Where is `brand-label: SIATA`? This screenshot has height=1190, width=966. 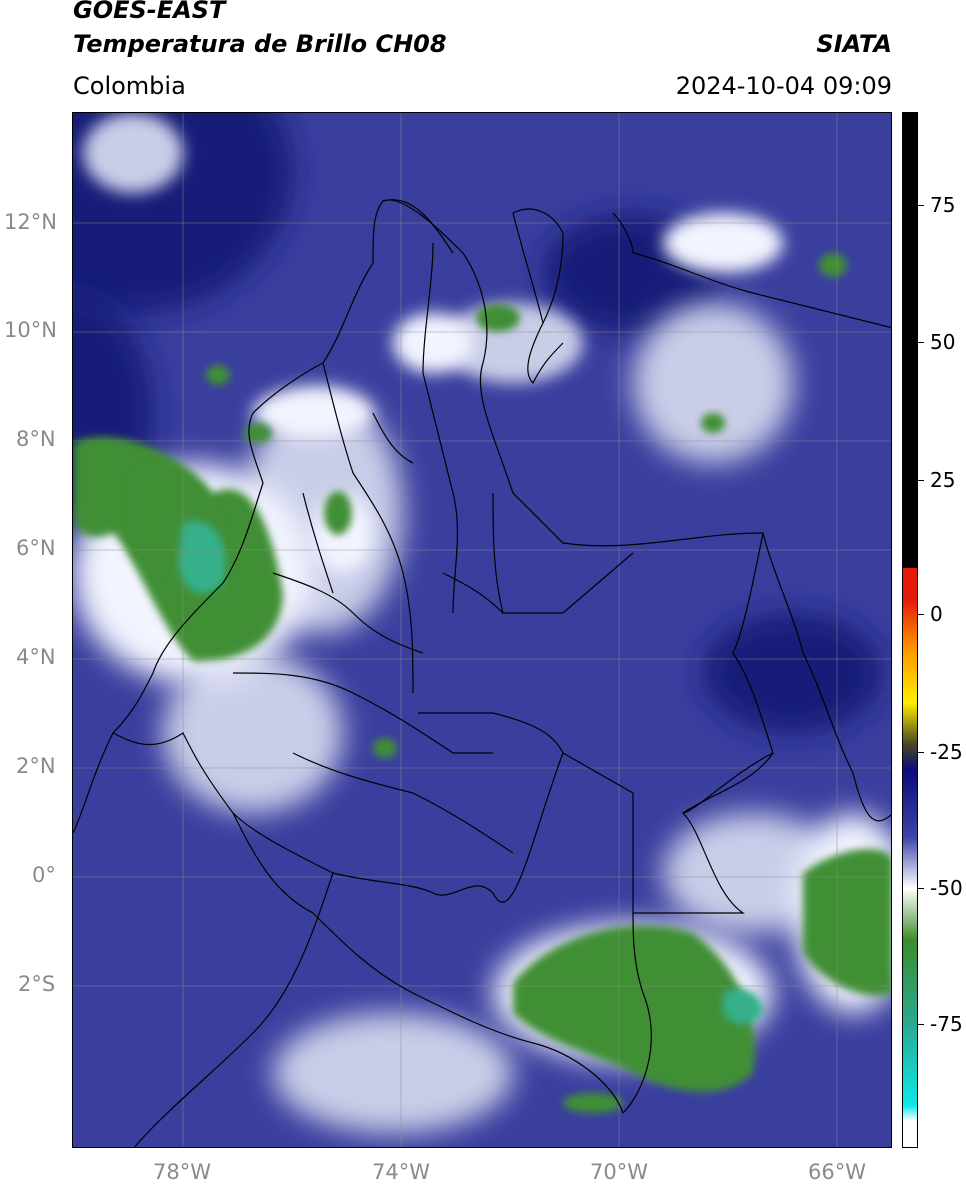
brand-label: SIATA is located at coordinates (854, 44).